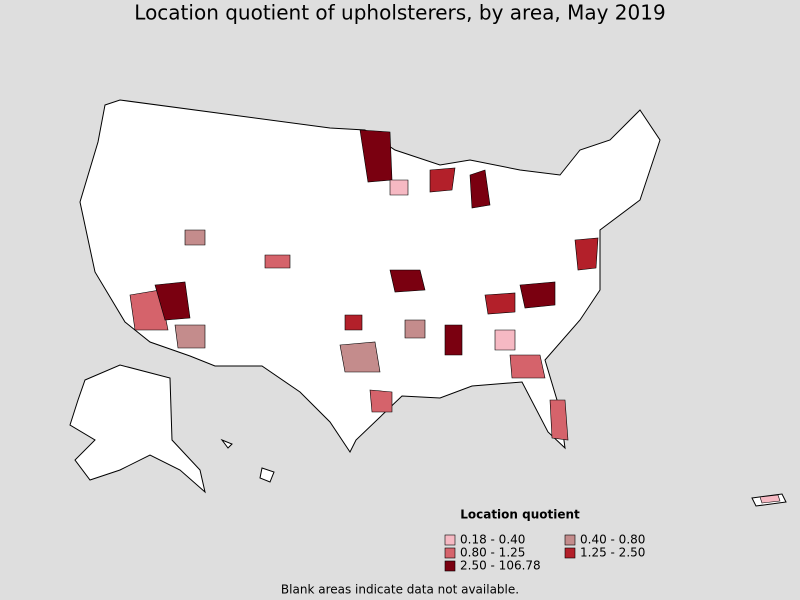  I want to click on legend-label: 0.80 - 1.25, so click(492, 553).